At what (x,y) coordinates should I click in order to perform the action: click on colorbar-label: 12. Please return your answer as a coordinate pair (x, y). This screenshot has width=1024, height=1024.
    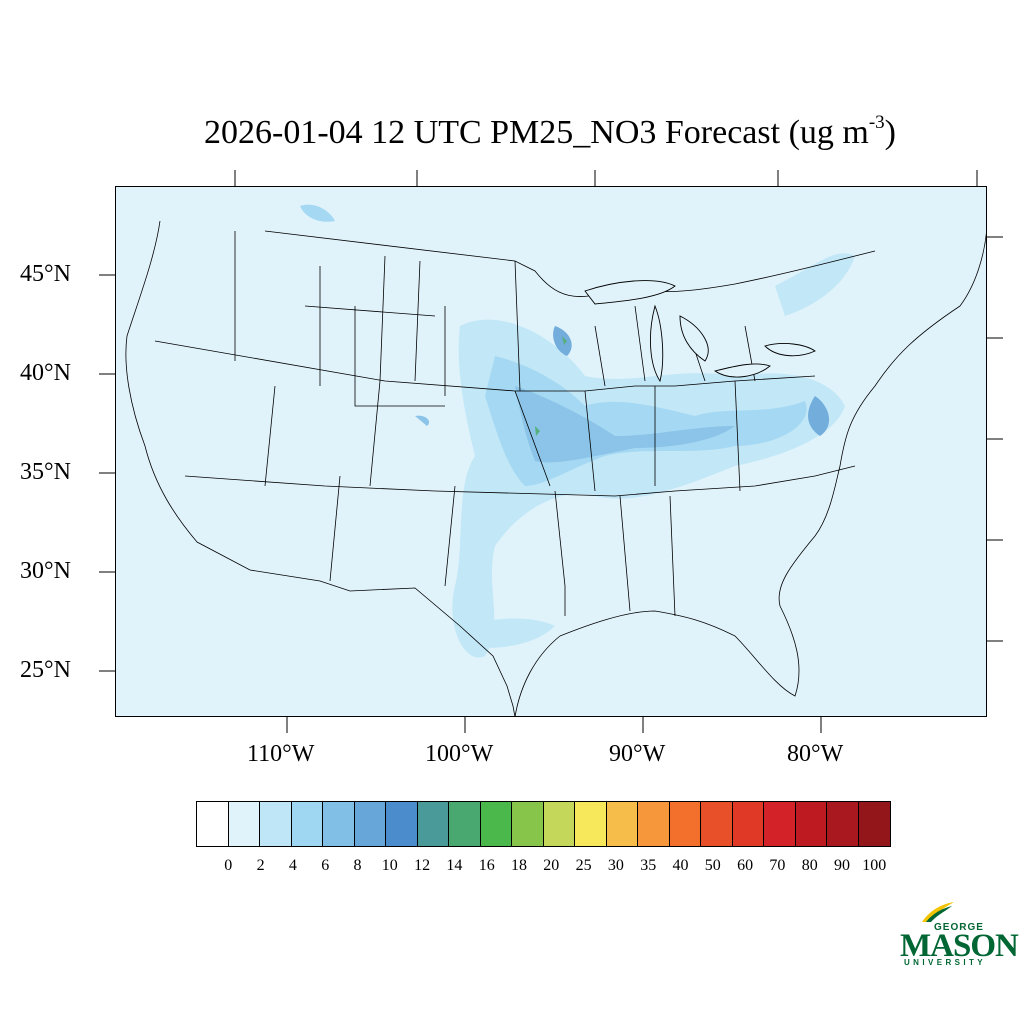
    Looking at the image, I should click on (422, 865).